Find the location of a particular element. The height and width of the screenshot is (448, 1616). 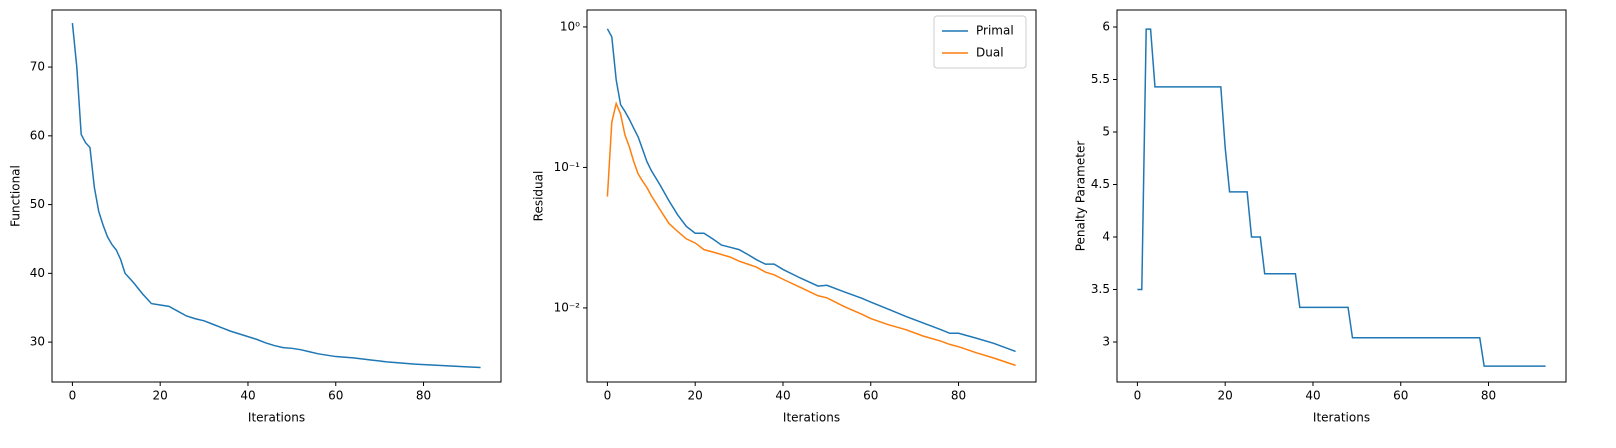

y-tick-label: 5.5 is located at coordinates (1100, 79).